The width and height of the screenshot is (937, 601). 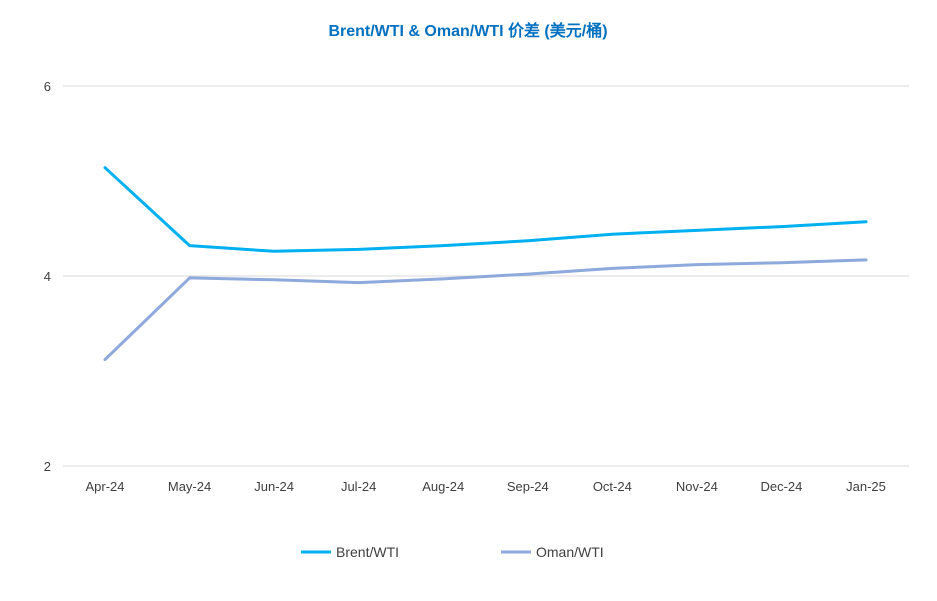 I want to click on chart-title: Brent/WTI & Oman/WTI 价差 (美元/桶), so click(x=467, y=30).